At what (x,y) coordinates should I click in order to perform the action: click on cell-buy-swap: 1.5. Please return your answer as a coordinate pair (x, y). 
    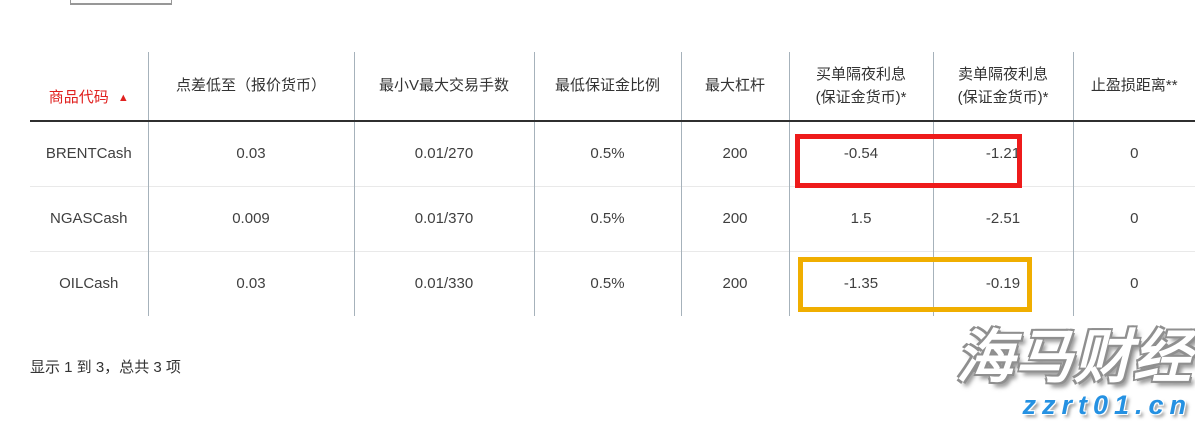
    Looking at the image, I should click on (860, 218).